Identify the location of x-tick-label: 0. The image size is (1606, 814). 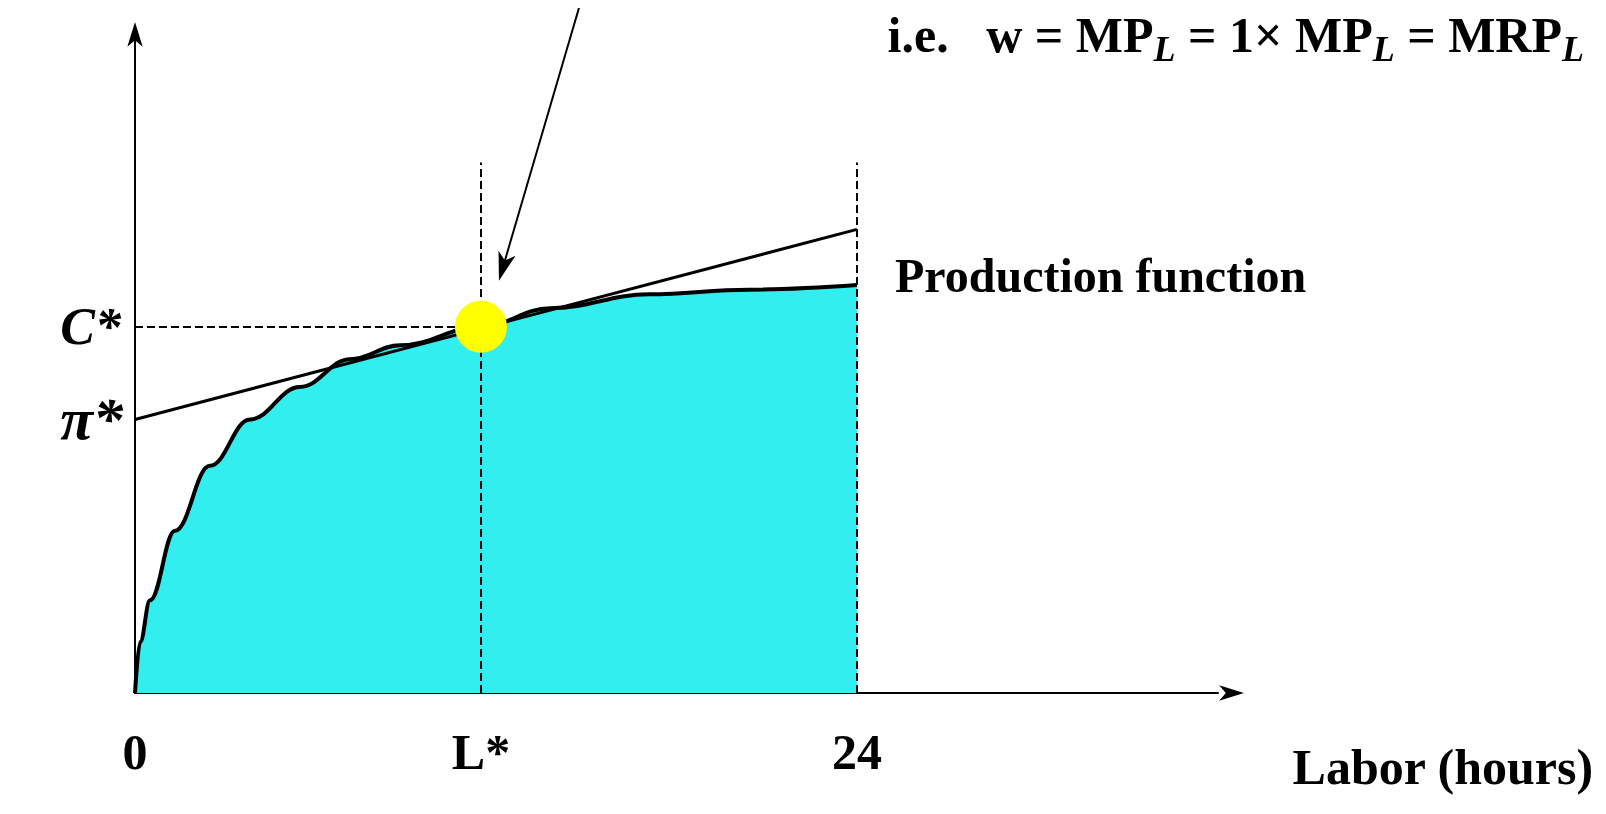
(135, 752).